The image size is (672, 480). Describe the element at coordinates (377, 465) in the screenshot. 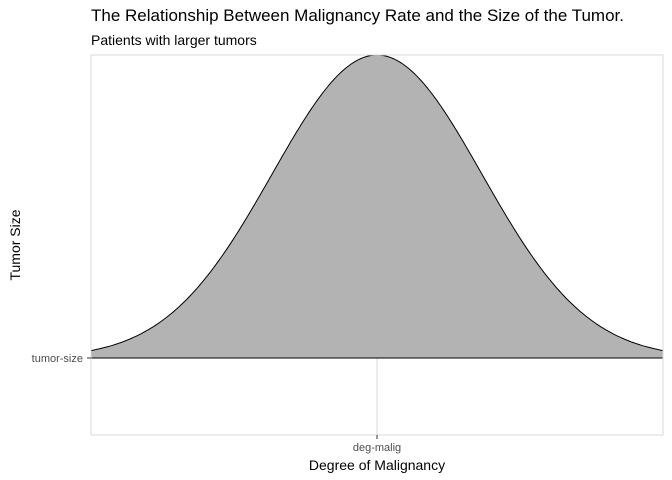

I see `x-axis-title: Degree of Malignancy` at that location.